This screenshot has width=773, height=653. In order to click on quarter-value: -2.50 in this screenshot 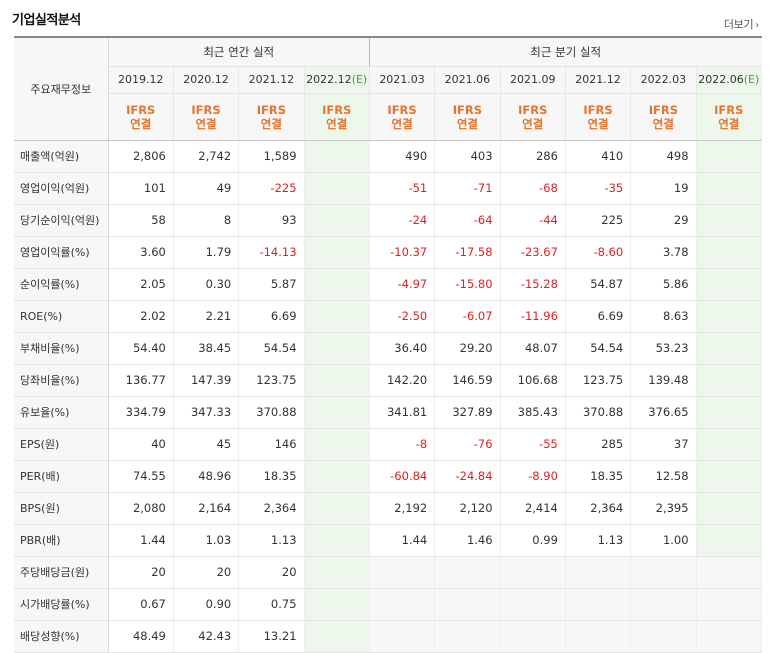, I will do `click(402, 316)`.